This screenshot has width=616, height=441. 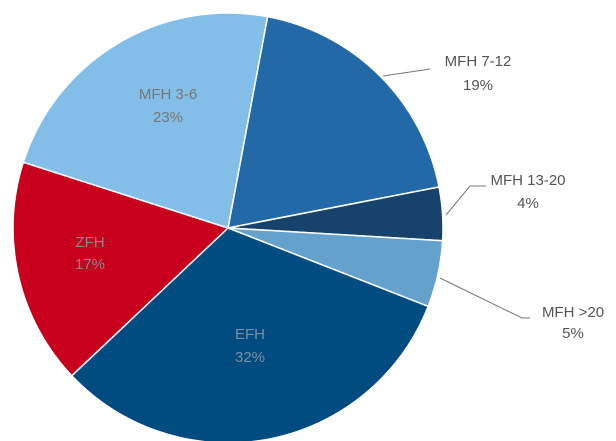 I want to click on slice-value: 32%, so click(x=250, y=357).